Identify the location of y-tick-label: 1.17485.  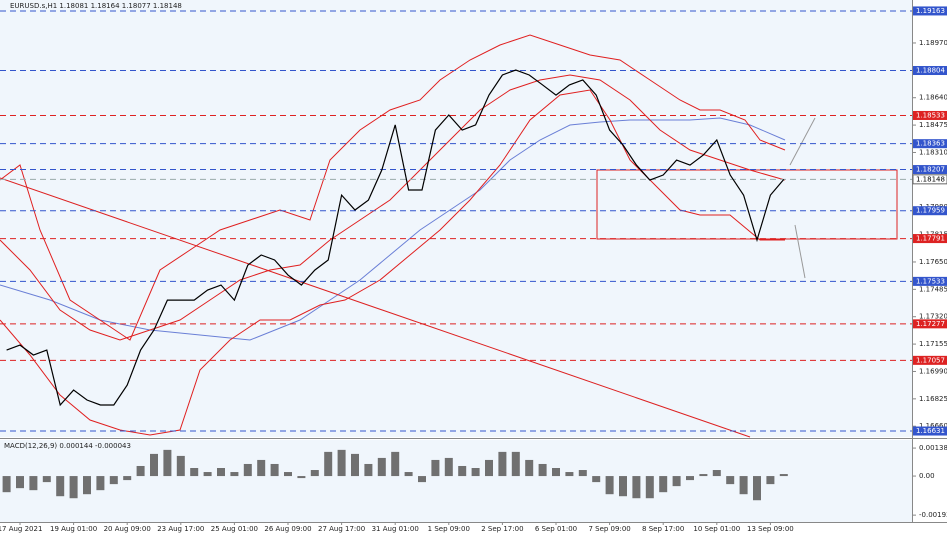
(933, 289).